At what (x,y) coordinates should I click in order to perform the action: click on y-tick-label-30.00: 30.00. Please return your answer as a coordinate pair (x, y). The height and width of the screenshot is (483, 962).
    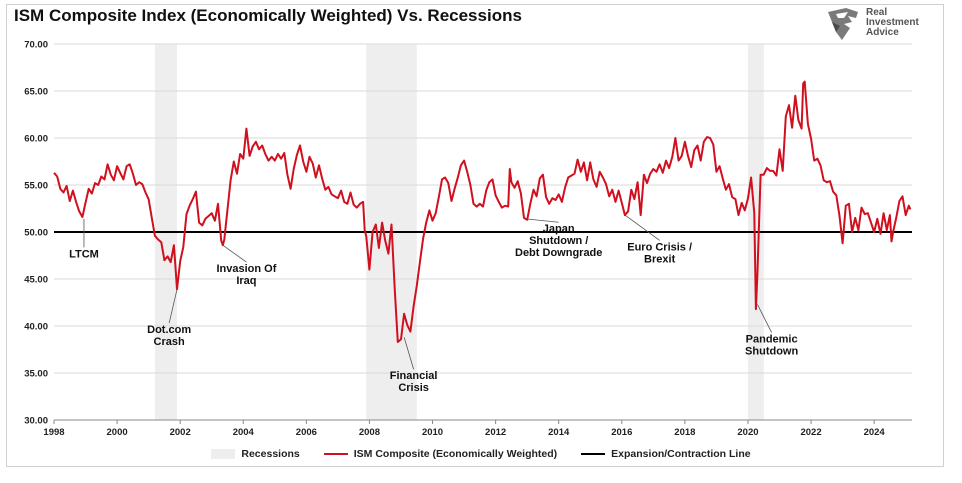
    Looking at the image, I should click on (36, 421).